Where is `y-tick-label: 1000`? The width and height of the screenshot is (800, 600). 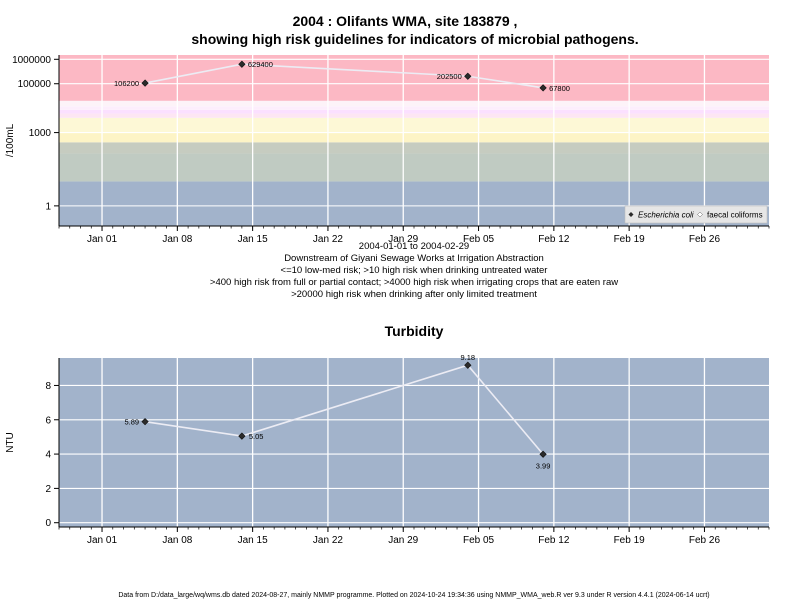 y-tick-label: 1000 is located at coordinates (40, 133).